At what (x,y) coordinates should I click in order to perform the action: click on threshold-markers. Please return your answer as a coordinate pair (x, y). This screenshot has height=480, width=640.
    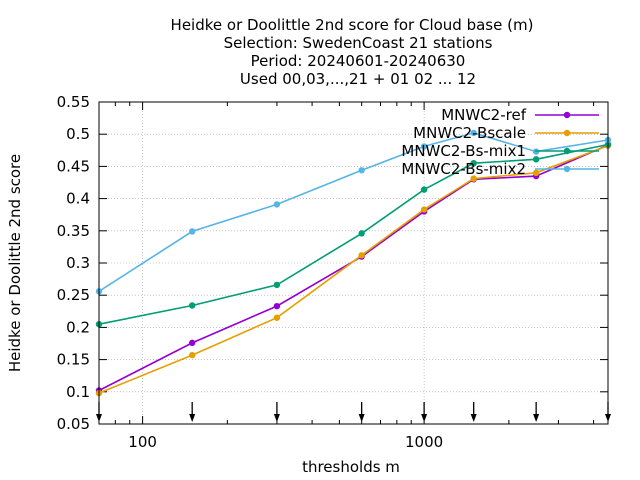
    Looking at the image, I should click on (353, 412).